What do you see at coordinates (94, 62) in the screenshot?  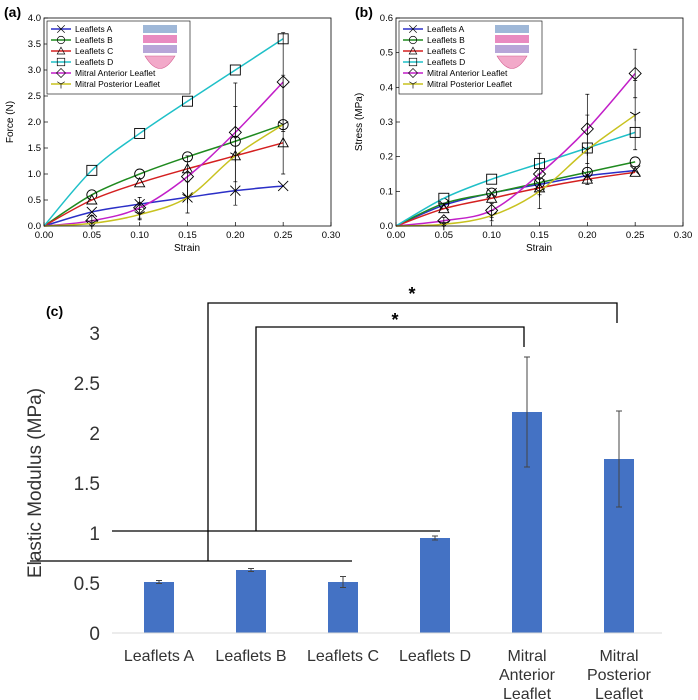 I see `chart-a-legend-label: Leaflets D` at bounding box center [94, 62].